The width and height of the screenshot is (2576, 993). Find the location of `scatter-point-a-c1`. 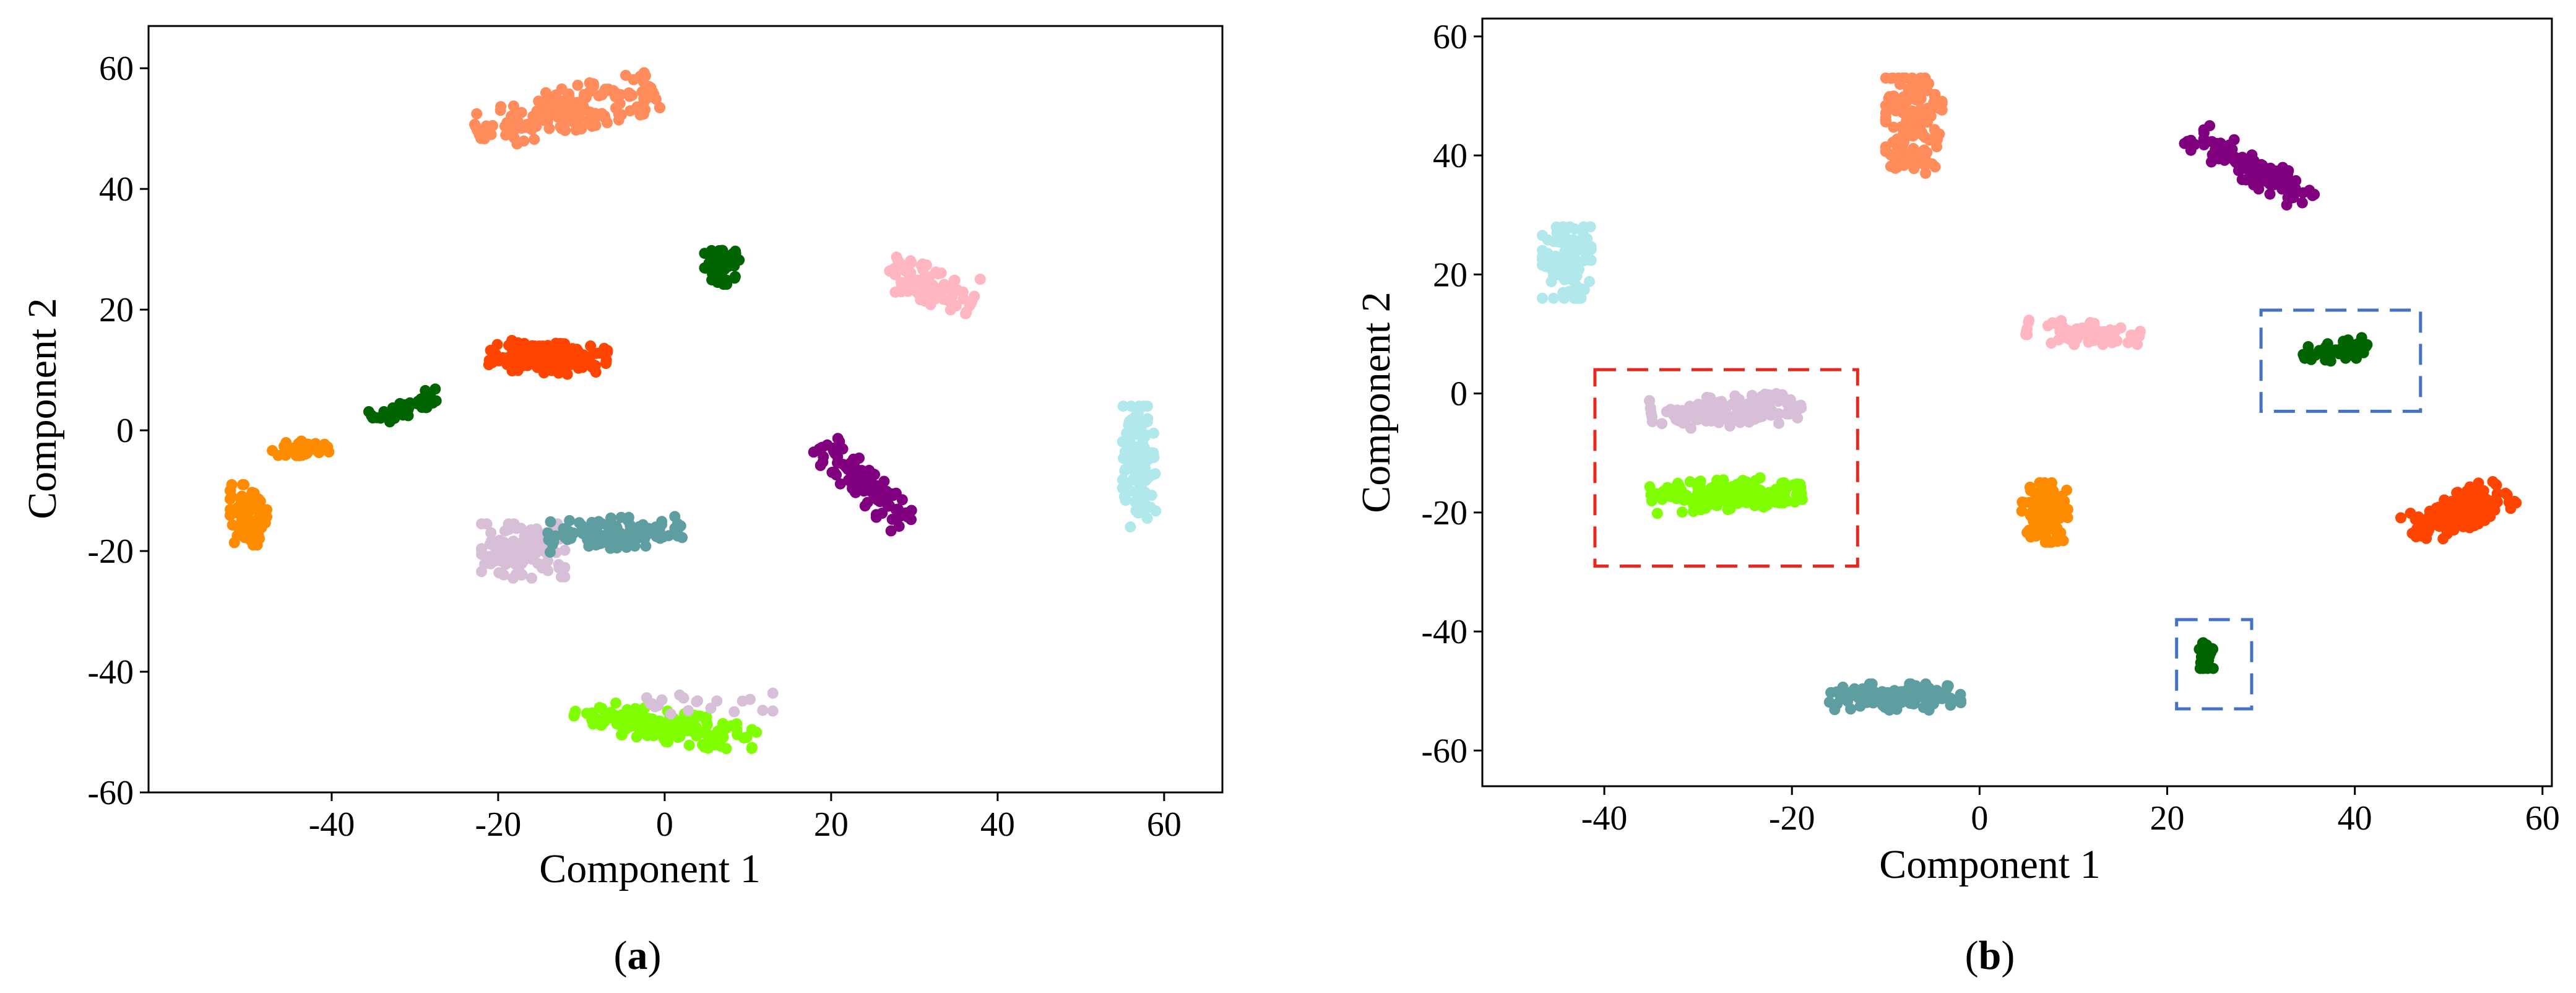

scatter-point-a-c1 is located at coordinates (734, 278).